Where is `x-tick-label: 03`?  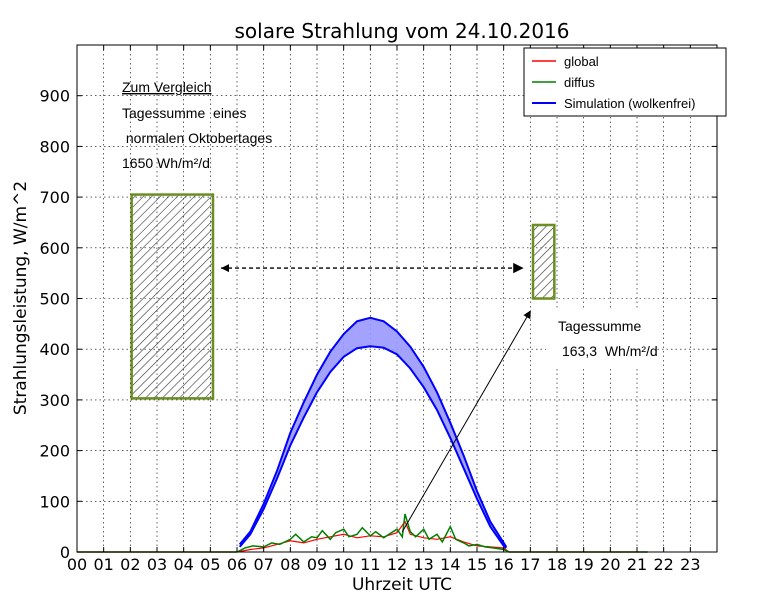 x-tick-label: 03 is located at coordinates (157, 564).